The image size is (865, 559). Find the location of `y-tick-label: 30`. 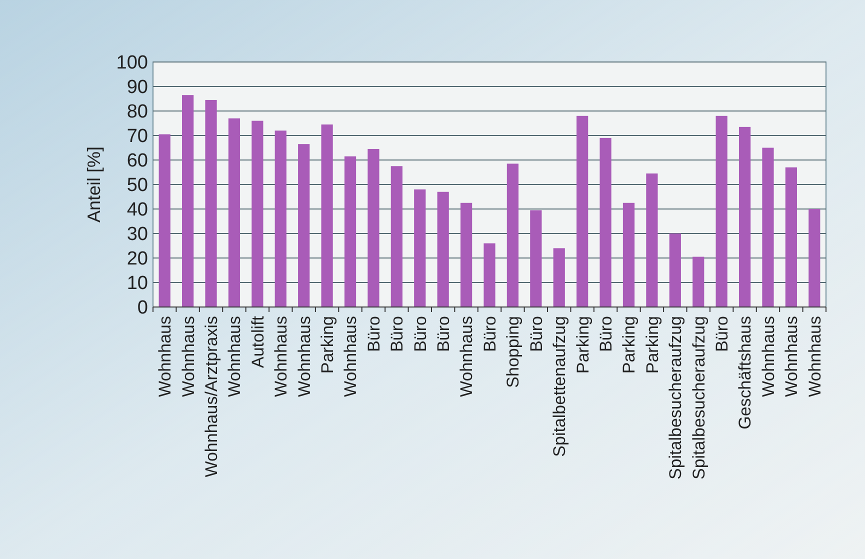

y-tick-label: 30 is located at coordinates (137, 235).